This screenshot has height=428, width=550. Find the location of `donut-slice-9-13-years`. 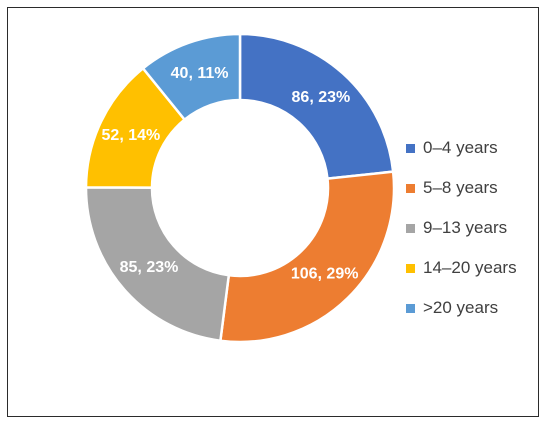

donut-slice-9-13-years is located at coordinates (157, 264).